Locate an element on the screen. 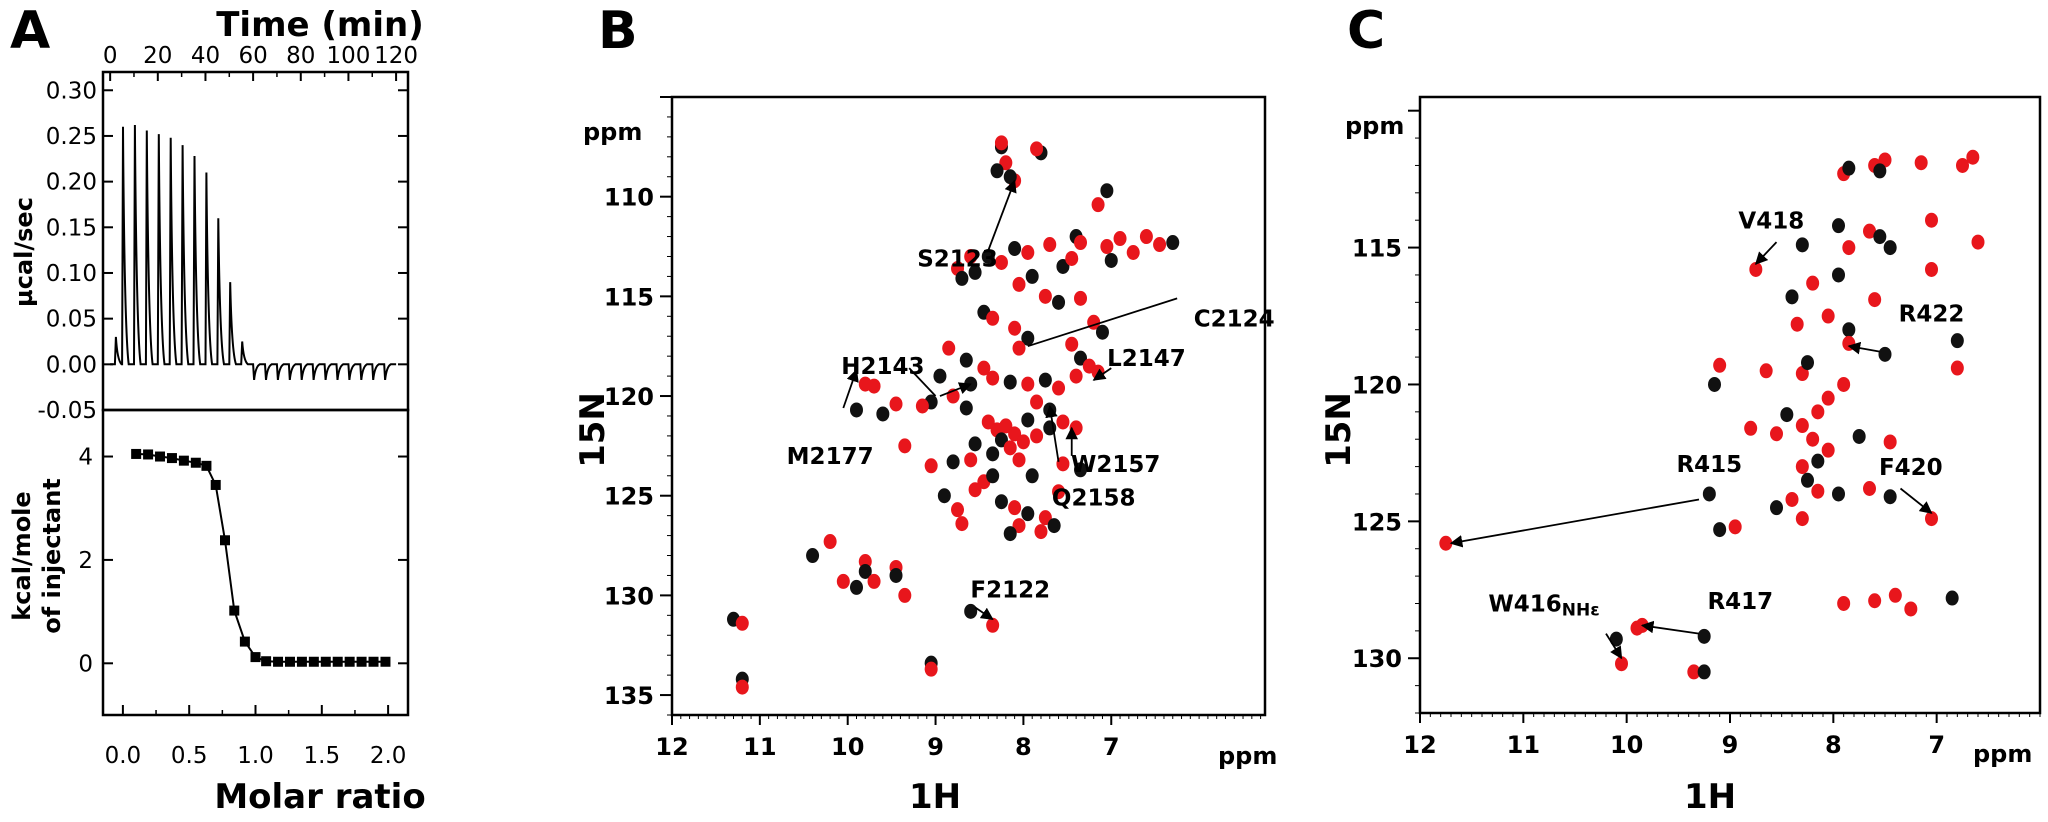  itc-binding-isotherm: 0.0 0.5 1.0 1.5 2.0 4 2 0 is located at coordinates (244, 588).